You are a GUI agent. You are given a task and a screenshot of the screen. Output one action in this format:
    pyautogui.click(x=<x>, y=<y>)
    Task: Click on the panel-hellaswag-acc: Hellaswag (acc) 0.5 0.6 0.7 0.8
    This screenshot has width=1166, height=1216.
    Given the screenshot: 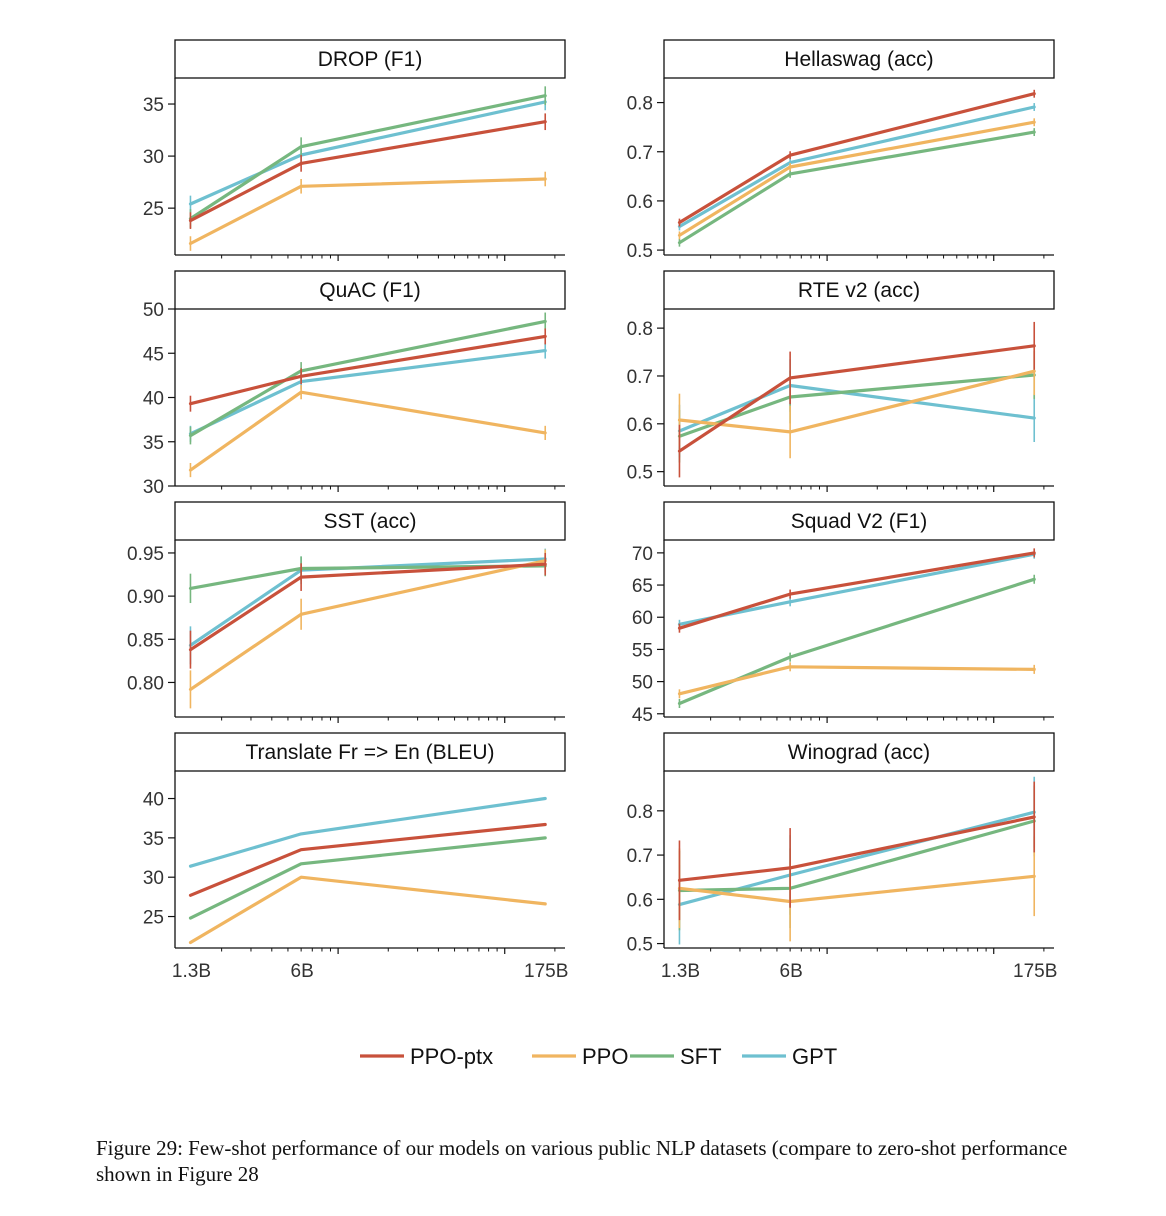 What is the action you would take?
    pyautogui.click(x=841, y=150)
    